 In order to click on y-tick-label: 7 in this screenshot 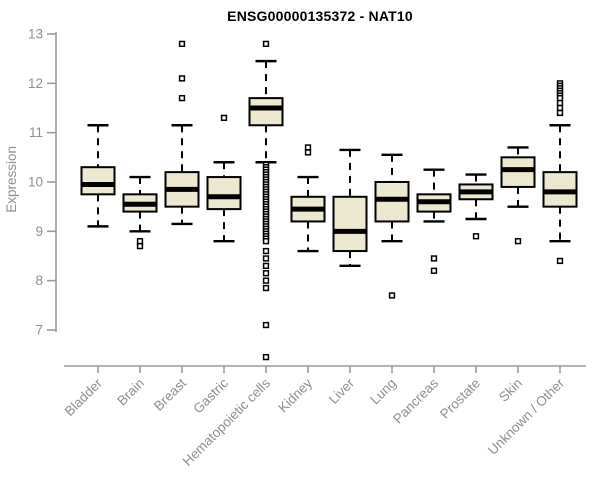, I will do `click(39, 329)`.